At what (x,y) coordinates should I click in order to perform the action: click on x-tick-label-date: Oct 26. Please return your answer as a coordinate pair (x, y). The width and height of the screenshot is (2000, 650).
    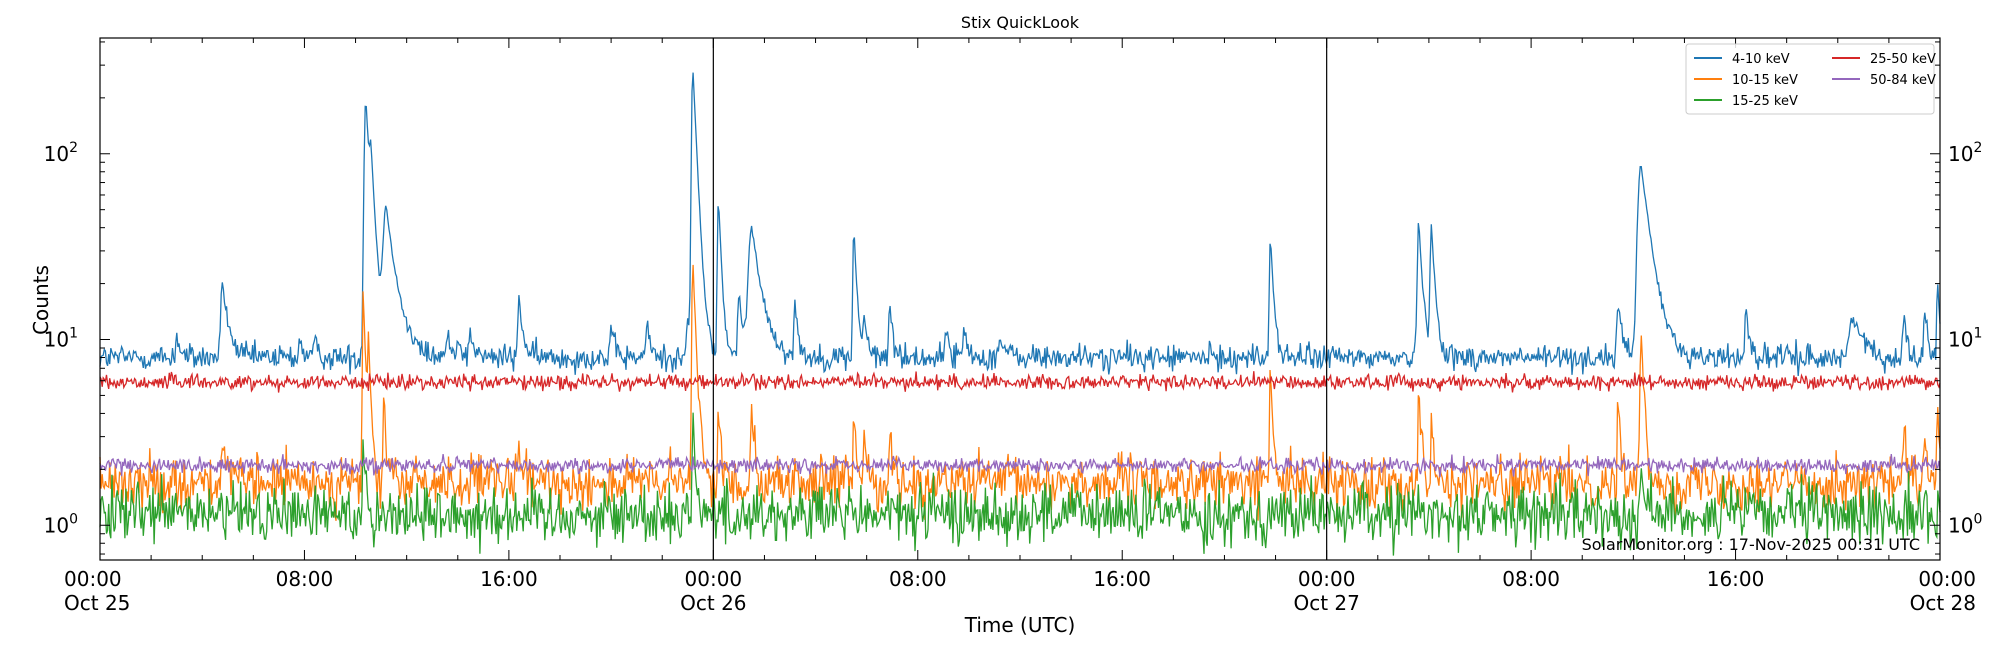
    Looking at the image, I should click on (713, 603).